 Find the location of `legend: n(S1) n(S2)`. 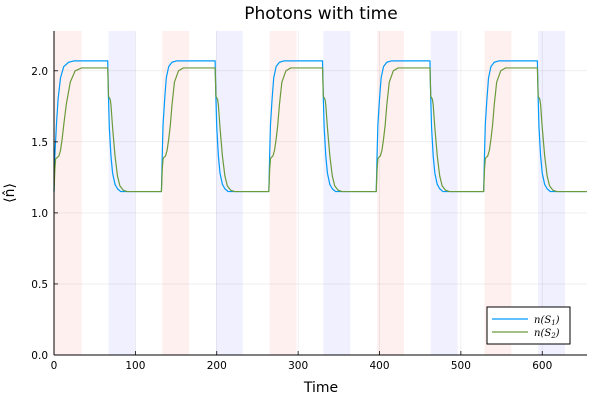

legend: n(S1) n(S2) is located at coordinates (528, 325).